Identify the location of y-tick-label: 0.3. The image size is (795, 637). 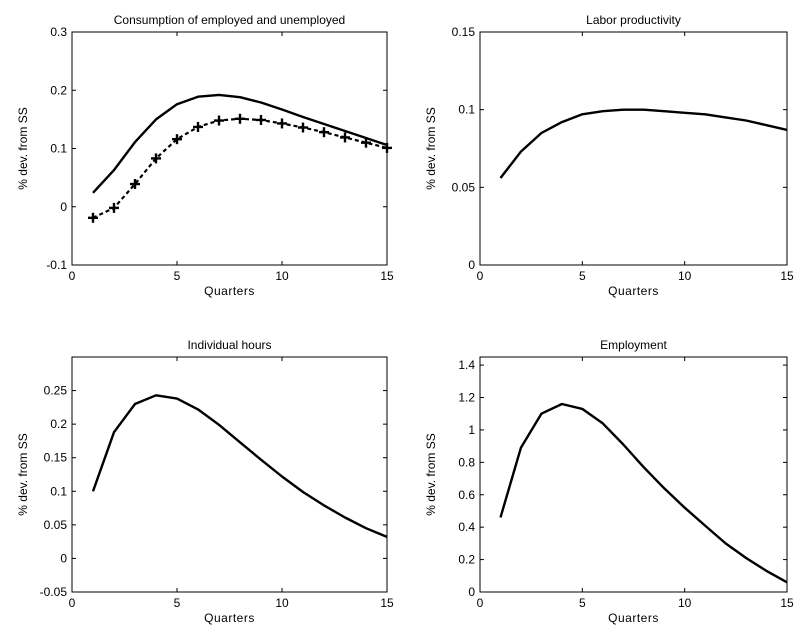
(58, 32).